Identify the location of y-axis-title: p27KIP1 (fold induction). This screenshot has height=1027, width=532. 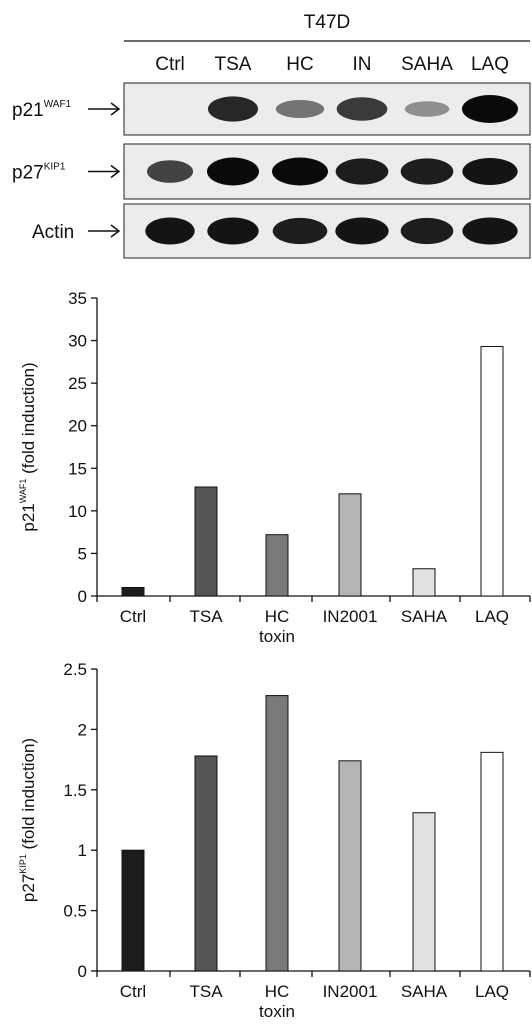
(28, 820).